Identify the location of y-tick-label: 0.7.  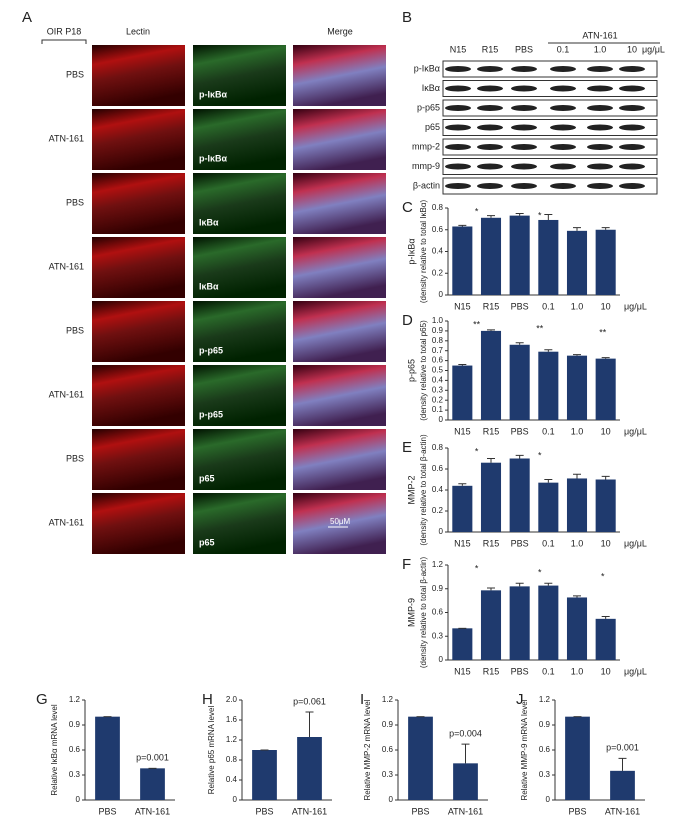
(438, 350).